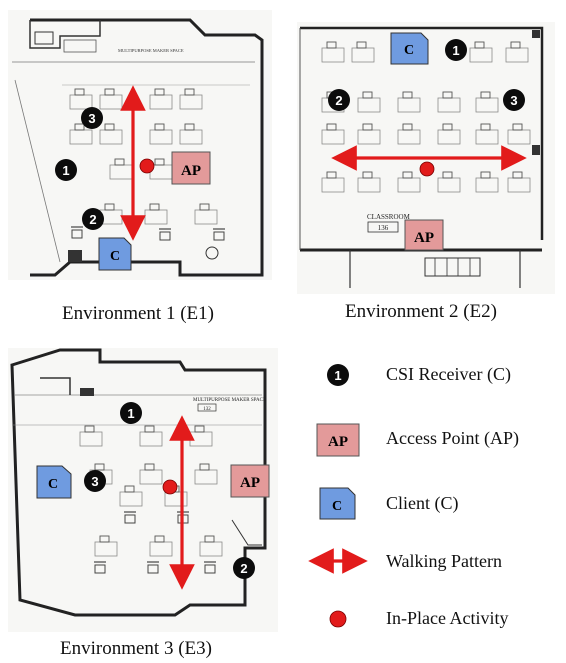 The image size is (566, 663). Describe the element at coordinates (421, 311) in the screenshot. I see `env2-caption: Environment 2 (E2)` at that location.